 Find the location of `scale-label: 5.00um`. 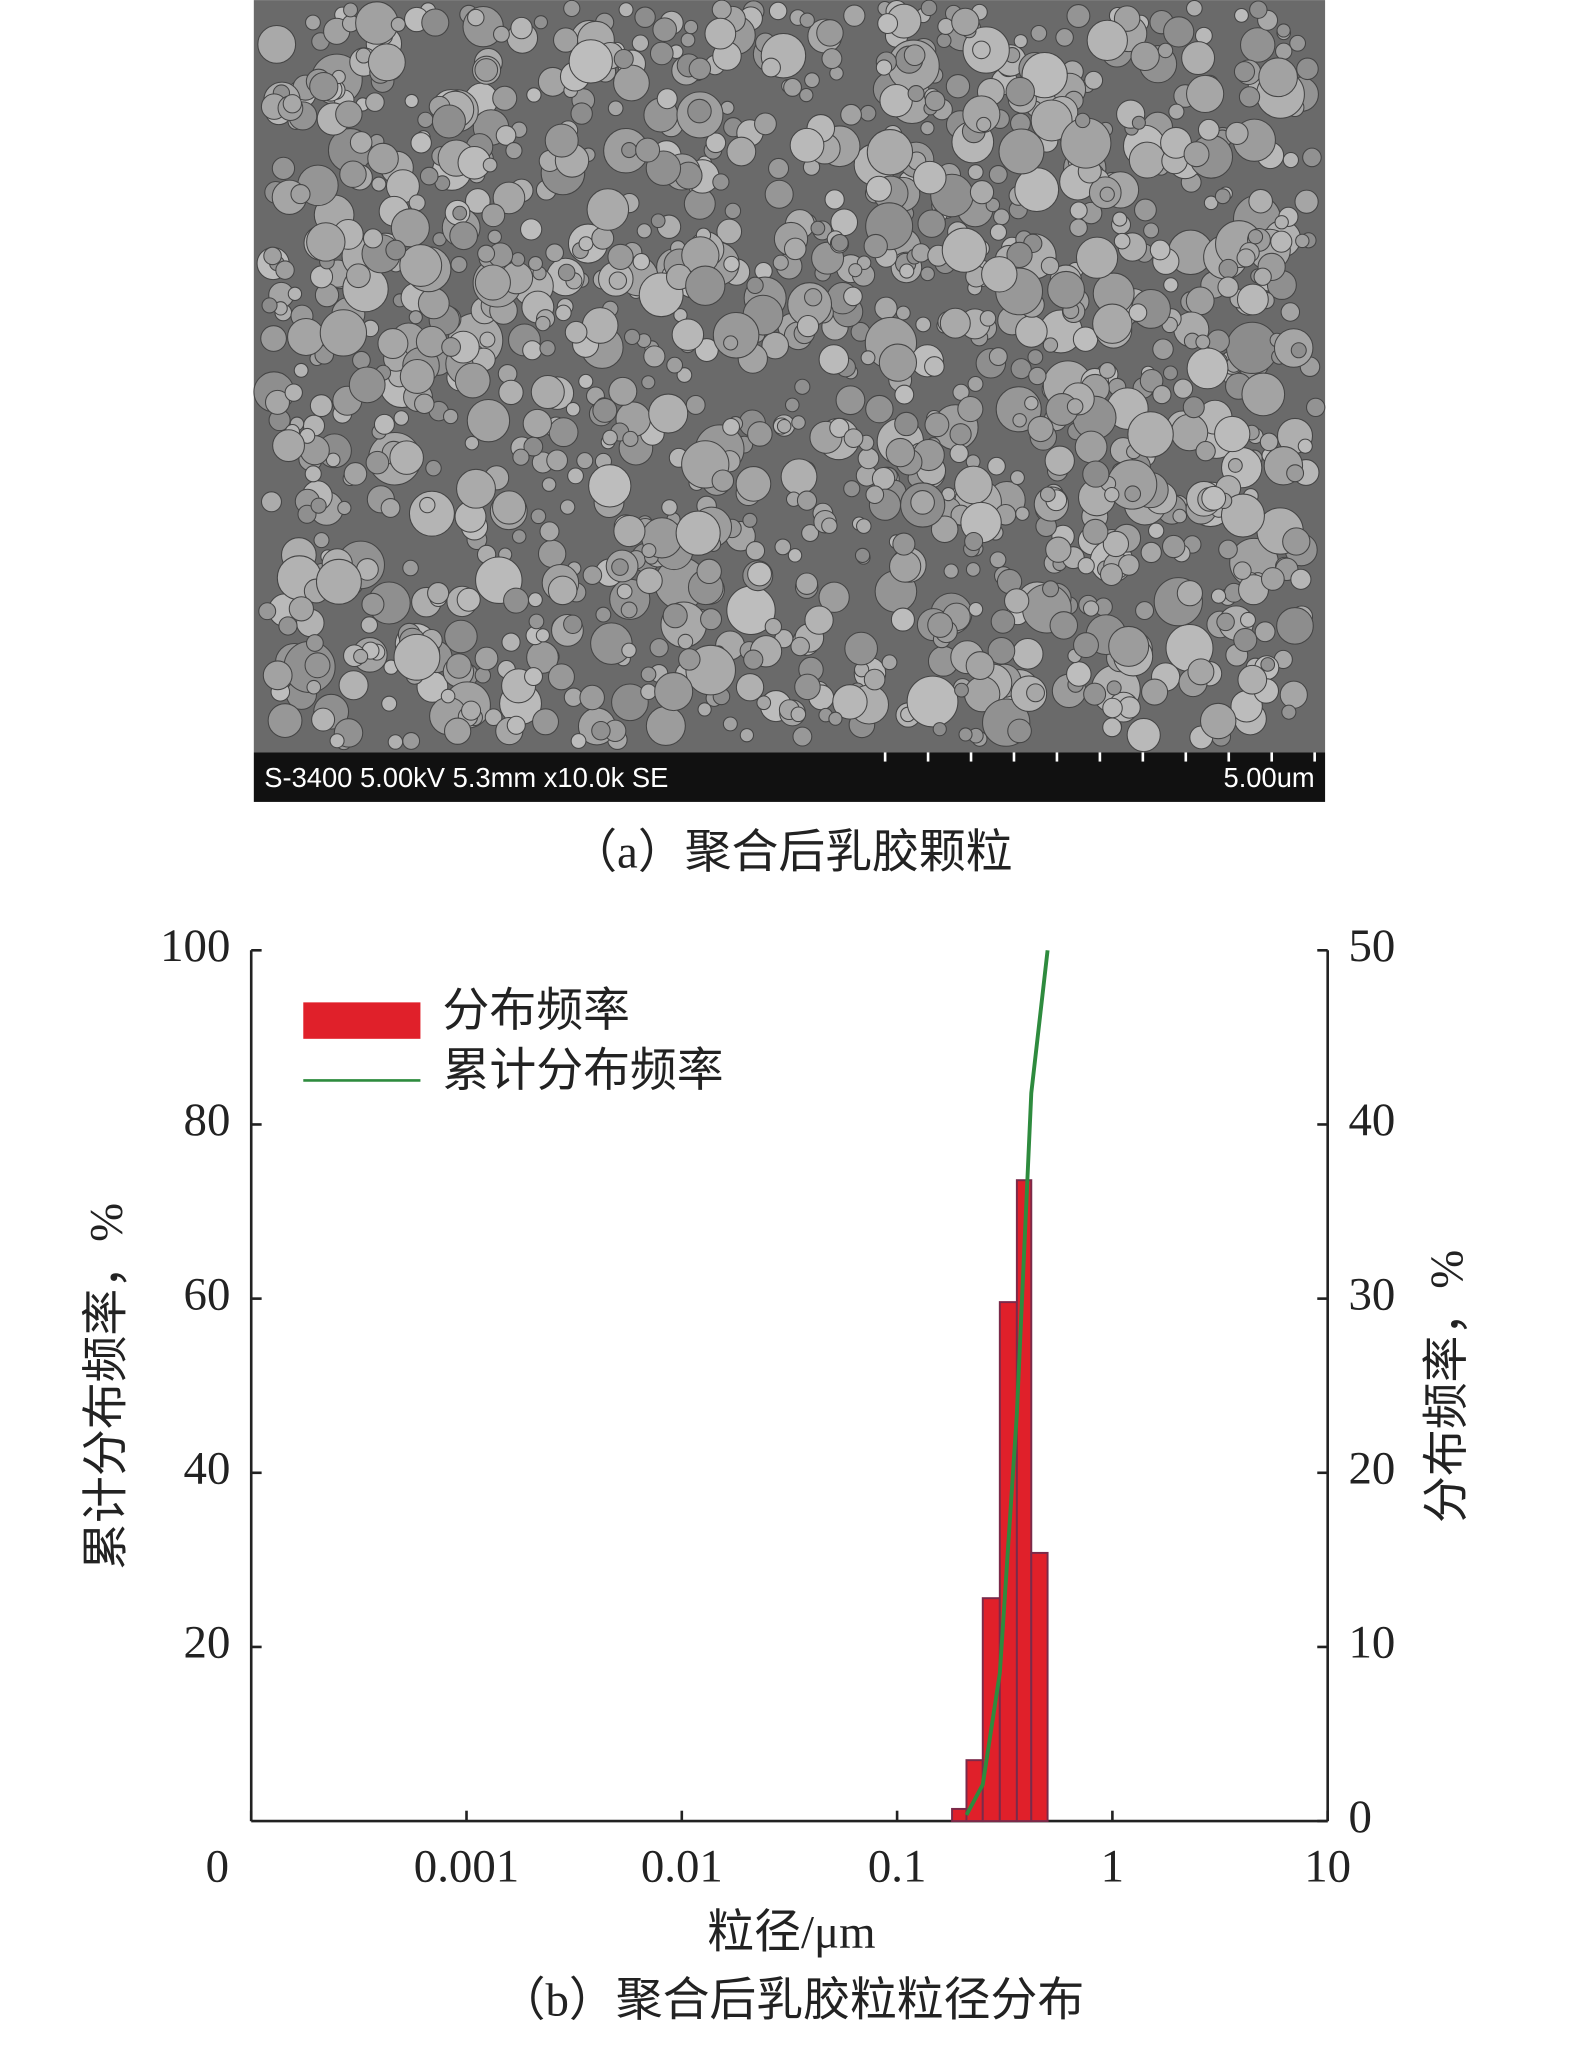

scale-label: 5.00um is located at coordinates (1269, 777).